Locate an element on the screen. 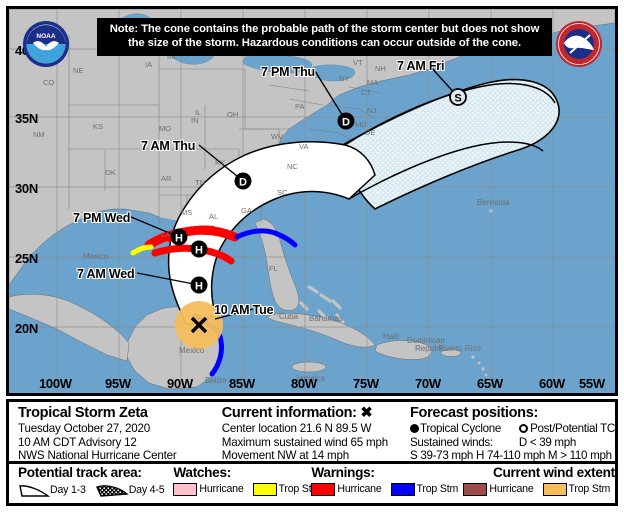 The width and height of the screenshot is (624, 512). wind-ranges-row: S 39-73 mph H 74-110 mph M > 110 mph is located at coordinates (512, 456).